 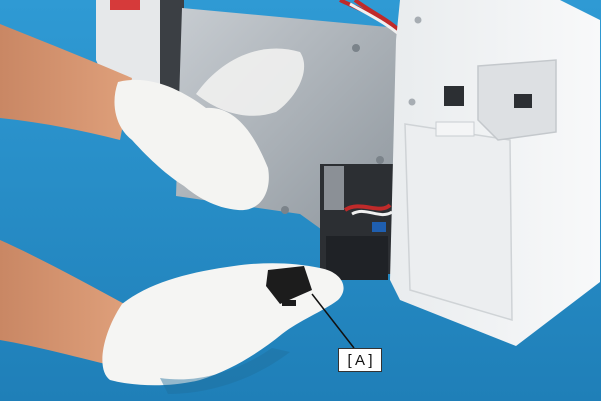 What do you see at coordinates (458, 222) in the screenshot?
I see `printer-side-panel` at bounding box center [458, 222].